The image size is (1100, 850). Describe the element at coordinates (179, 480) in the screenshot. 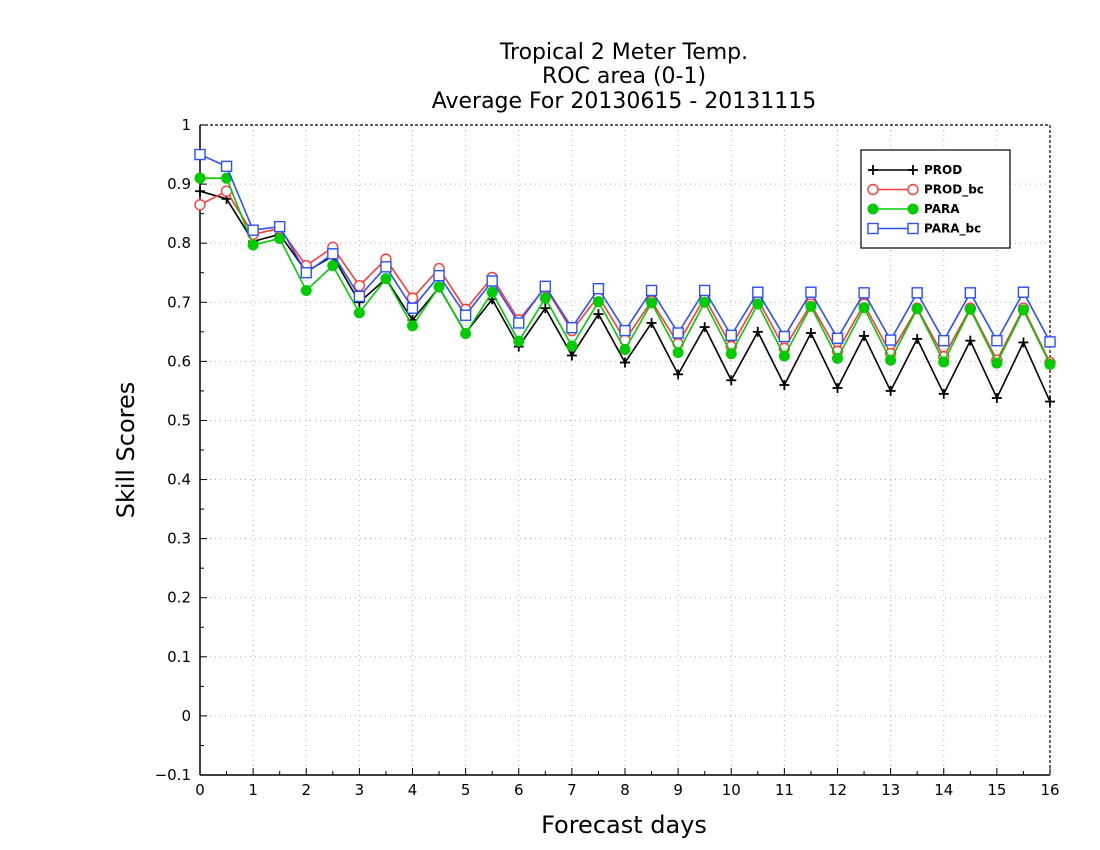

I see `y-tick-label: 0.4` at that location.